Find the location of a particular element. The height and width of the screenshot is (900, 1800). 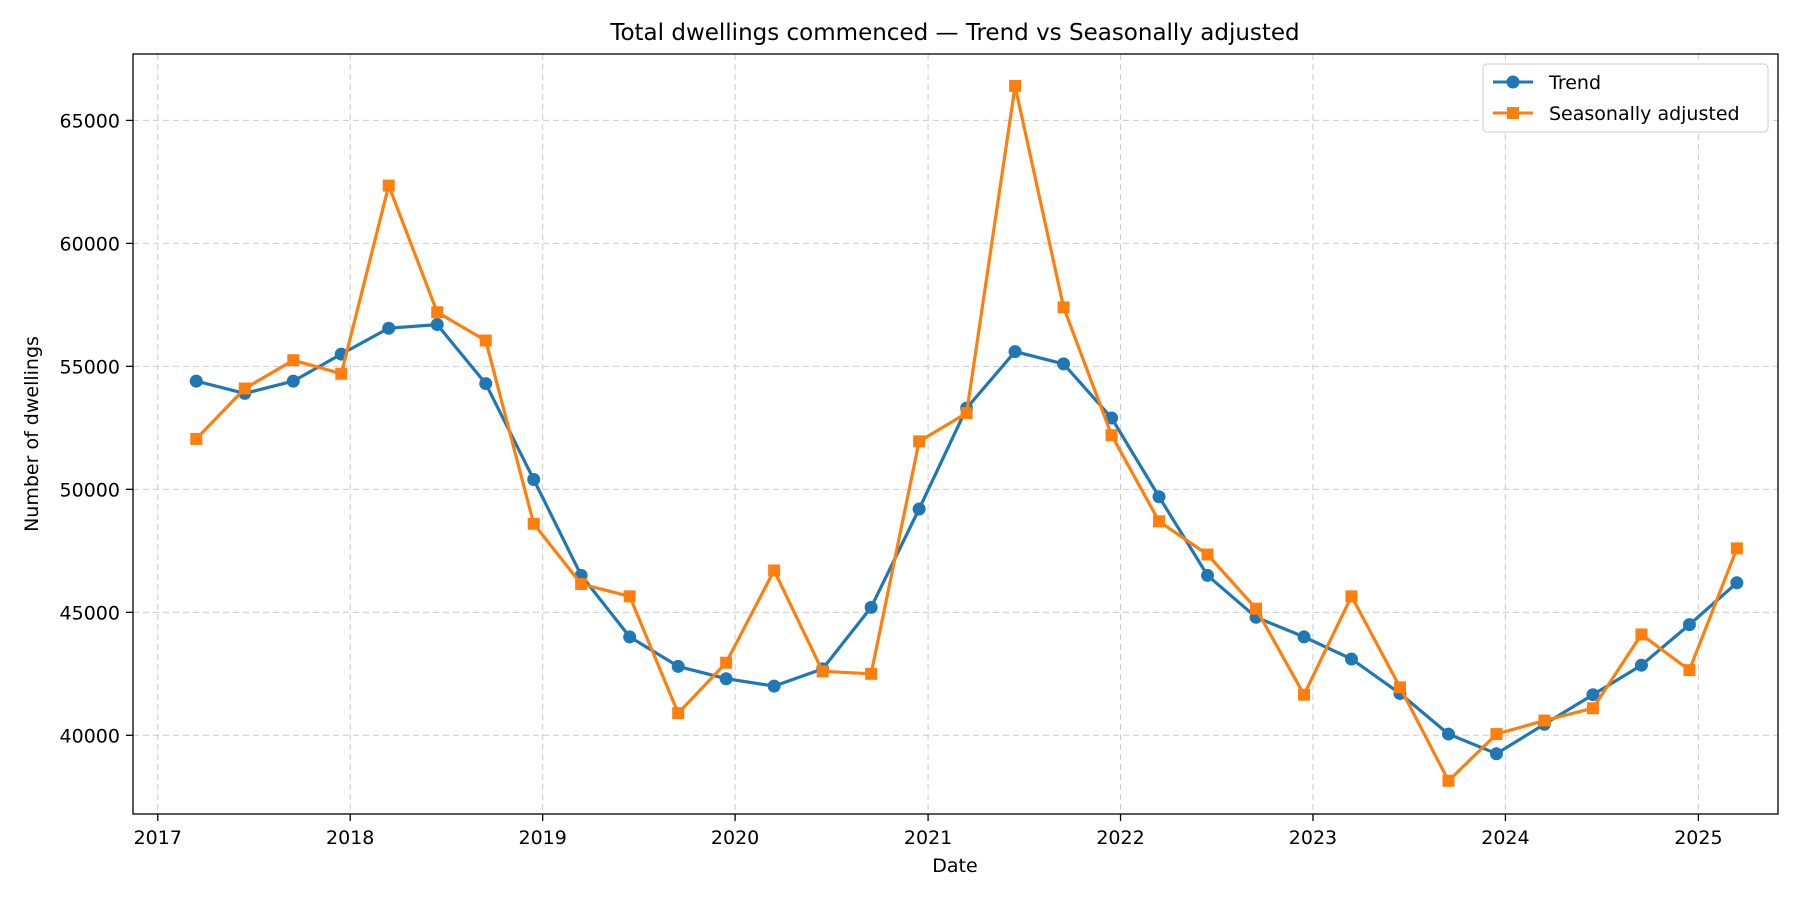

legend-marker-seasonally-adjusted is located at coordinates (1513, 113).